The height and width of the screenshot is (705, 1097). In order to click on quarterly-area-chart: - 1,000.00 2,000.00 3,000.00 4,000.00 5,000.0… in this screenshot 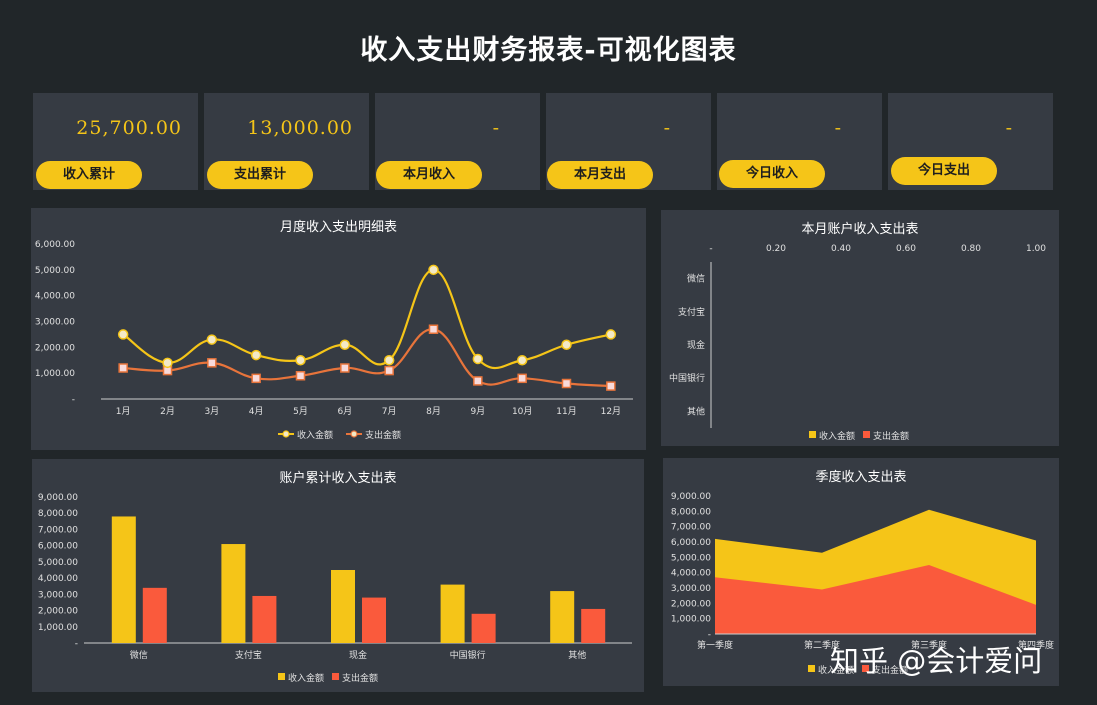, I will do `click(862, 584)`.